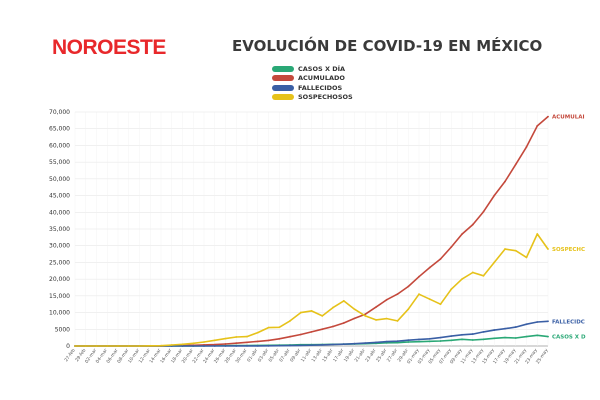  I want to click on y-tick-label: 25,000, so click(59, 262).